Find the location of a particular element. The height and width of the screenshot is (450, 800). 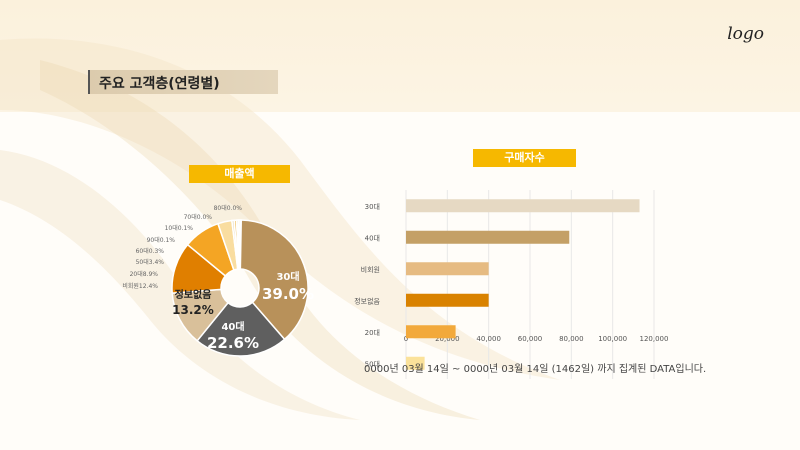

pie-small-label: 60대0.3% is located at coordinates (150, 251).